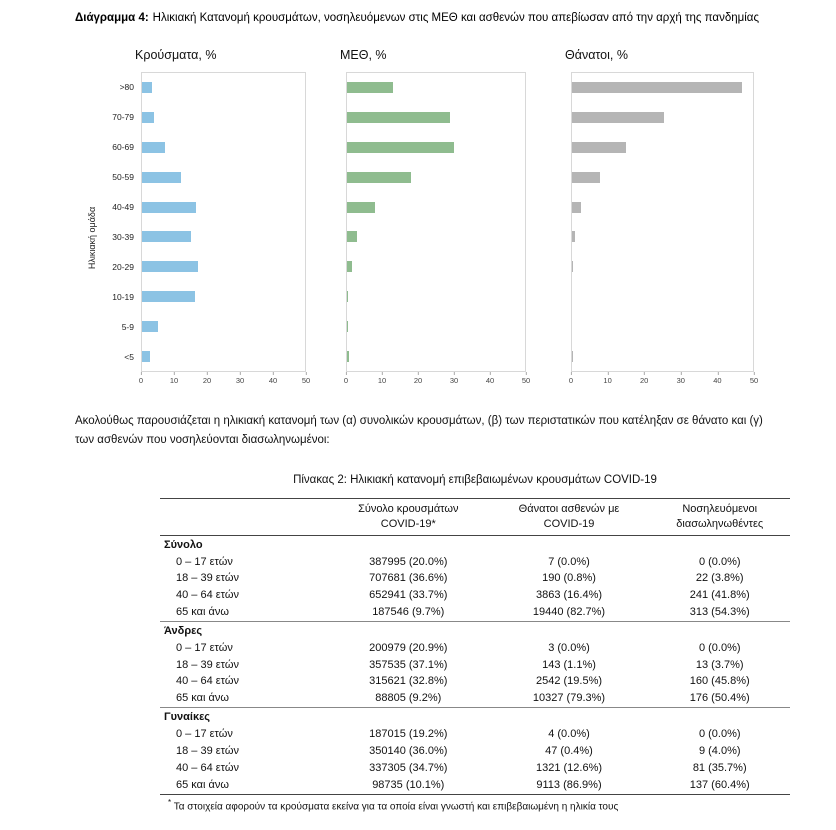  Describe the element at coordinates (569, 664) in the screenshot. I see `value-cell: 143 (1.1%)` at that location.